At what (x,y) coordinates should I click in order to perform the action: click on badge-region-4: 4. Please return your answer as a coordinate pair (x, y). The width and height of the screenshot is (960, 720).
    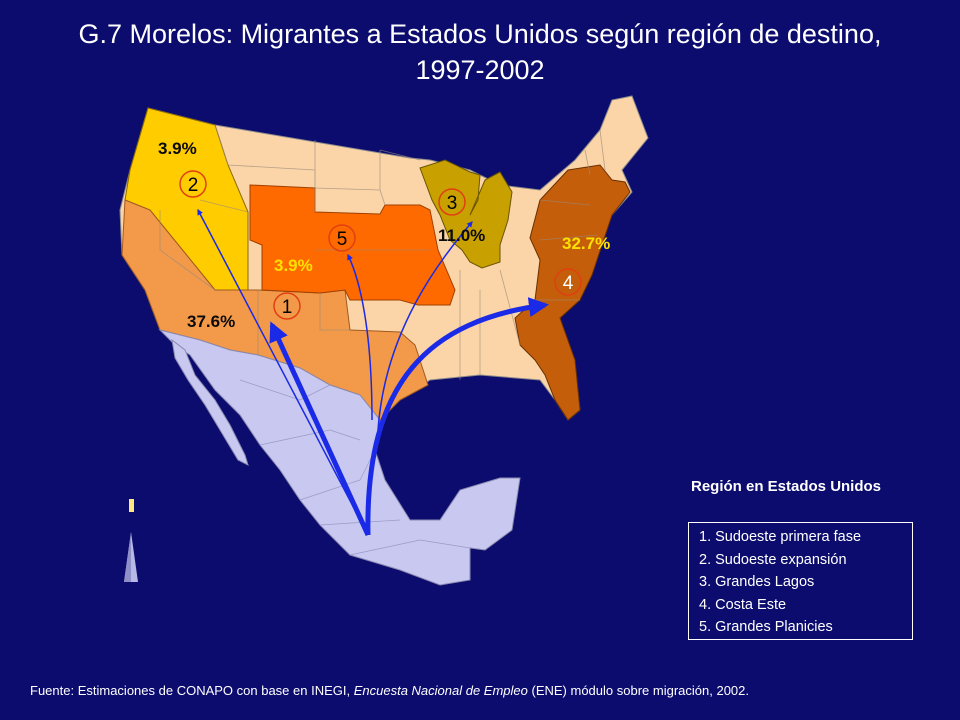
    Looking at the image, I should click on (568, 282).